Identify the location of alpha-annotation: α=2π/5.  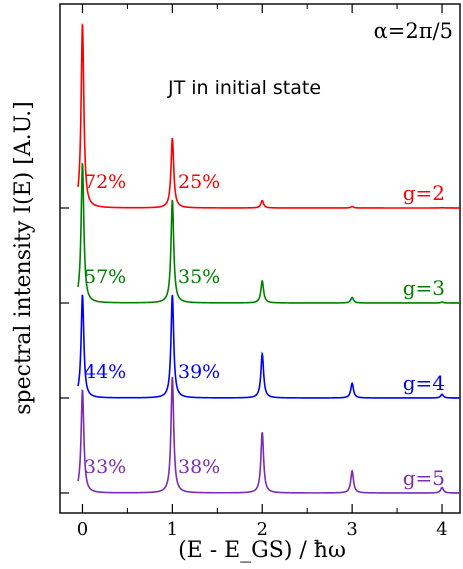
(413, 31).